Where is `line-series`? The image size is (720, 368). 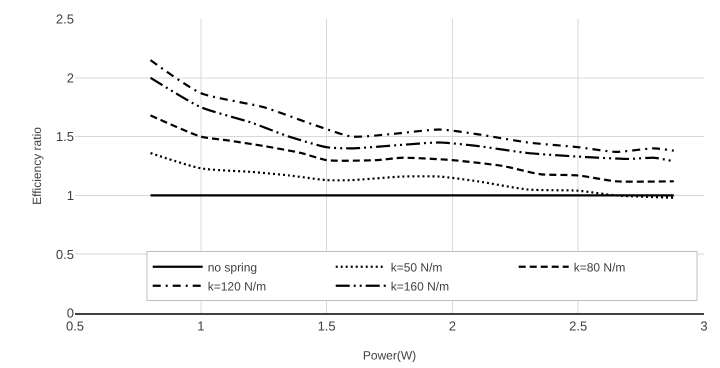
line-series is located at coordinates (412, 148).